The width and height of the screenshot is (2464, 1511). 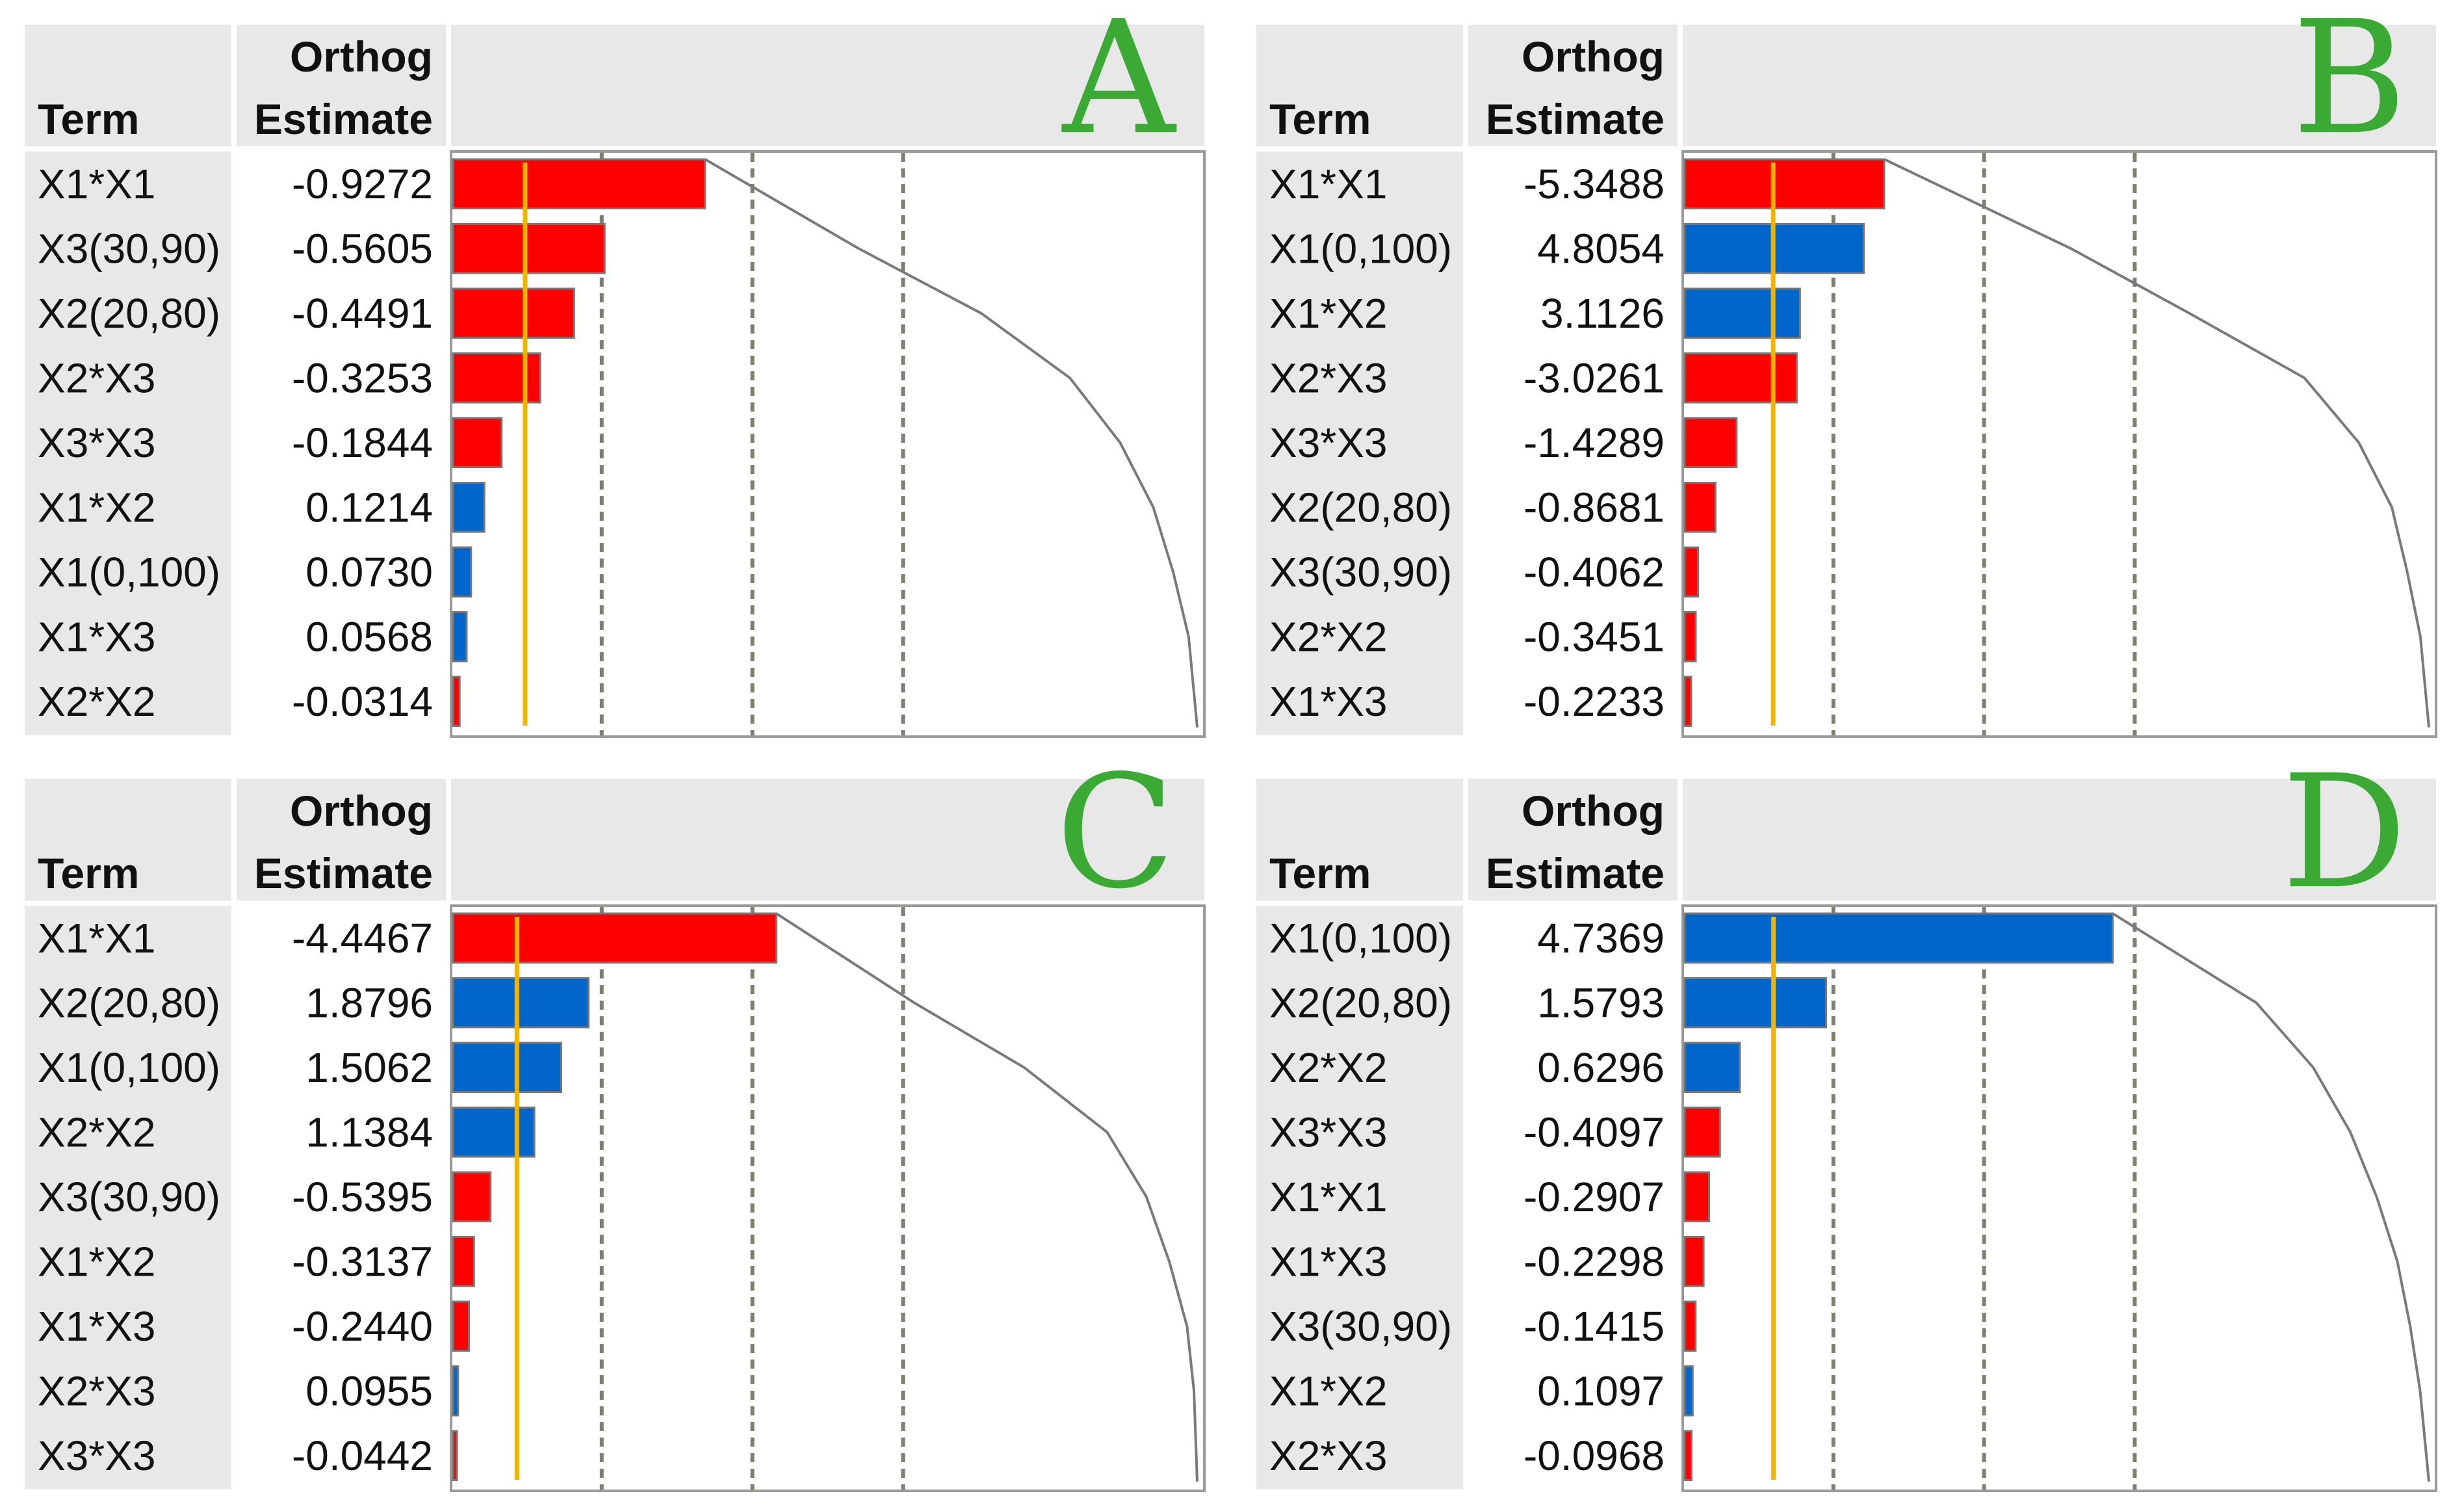 I want to click on estimate-value: -5.3488, so click(x=1594, y=184).